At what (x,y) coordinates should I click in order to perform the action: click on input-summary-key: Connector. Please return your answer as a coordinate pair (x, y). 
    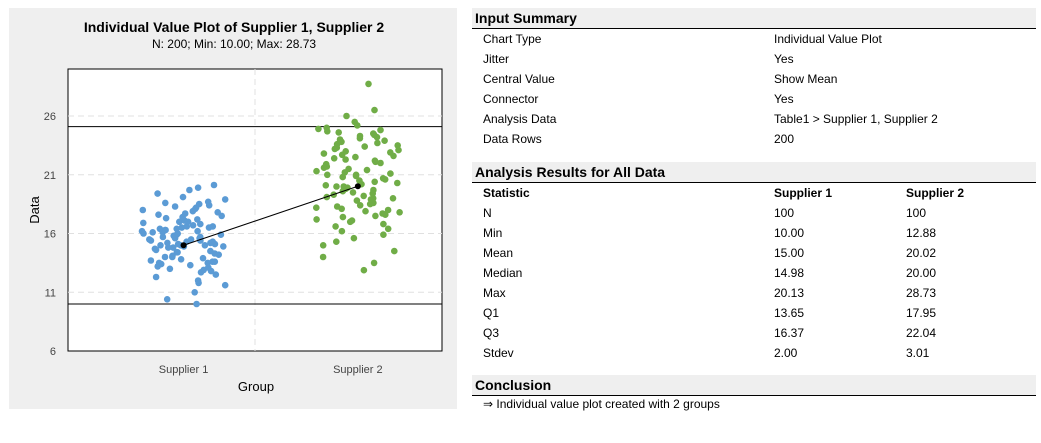
    Looking at the image, I should click on (511, 99).